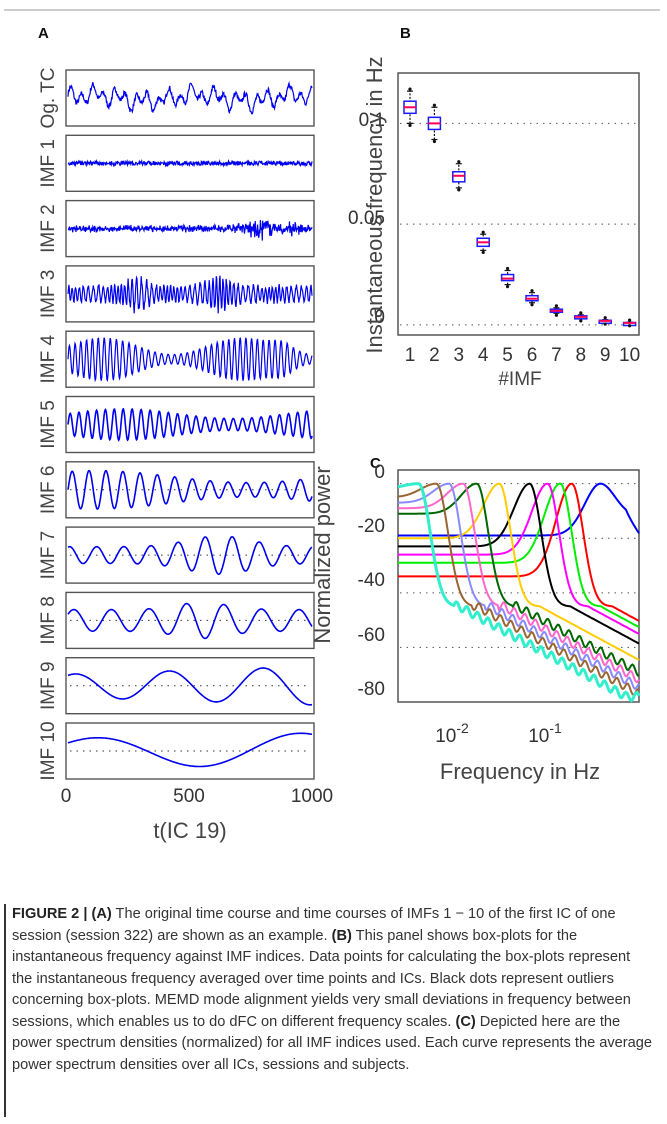 The height and width of the screenshot is (1124, 667). What do you see at coordinates (371, 526) in the screenshot?
I see `panel-c-y-tick: -20` at bounding box center [371, 526].